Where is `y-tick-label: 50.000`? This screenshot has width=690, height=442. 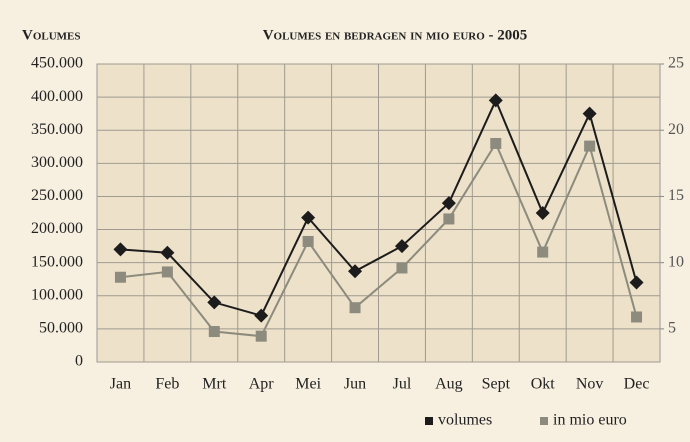 y-tick-label: 50.000 is located at coordinates (61, 328).